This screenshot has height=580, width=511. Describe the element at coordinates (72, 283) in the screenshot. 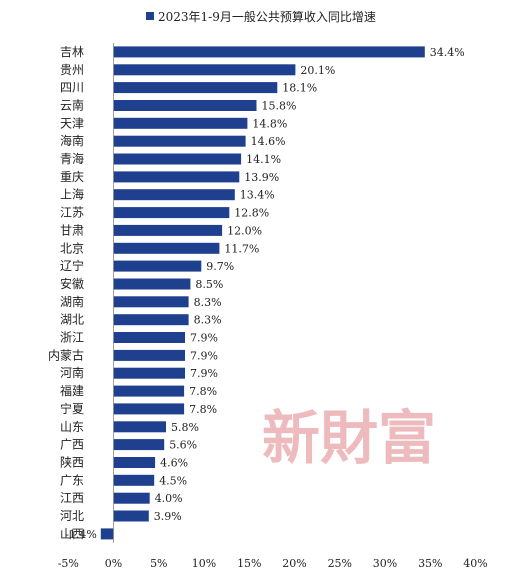

I see `category-label: 安徽` at that location.